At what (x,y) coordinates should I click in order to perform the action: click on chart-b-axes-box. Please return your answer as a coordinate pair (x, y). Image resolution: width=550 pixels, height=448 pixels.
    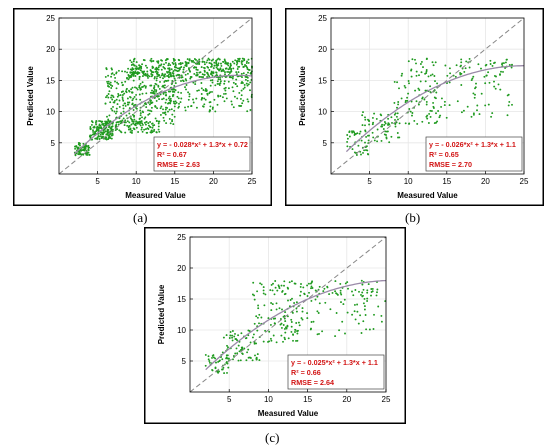
    Looking at the image, I should click on (427, 96).